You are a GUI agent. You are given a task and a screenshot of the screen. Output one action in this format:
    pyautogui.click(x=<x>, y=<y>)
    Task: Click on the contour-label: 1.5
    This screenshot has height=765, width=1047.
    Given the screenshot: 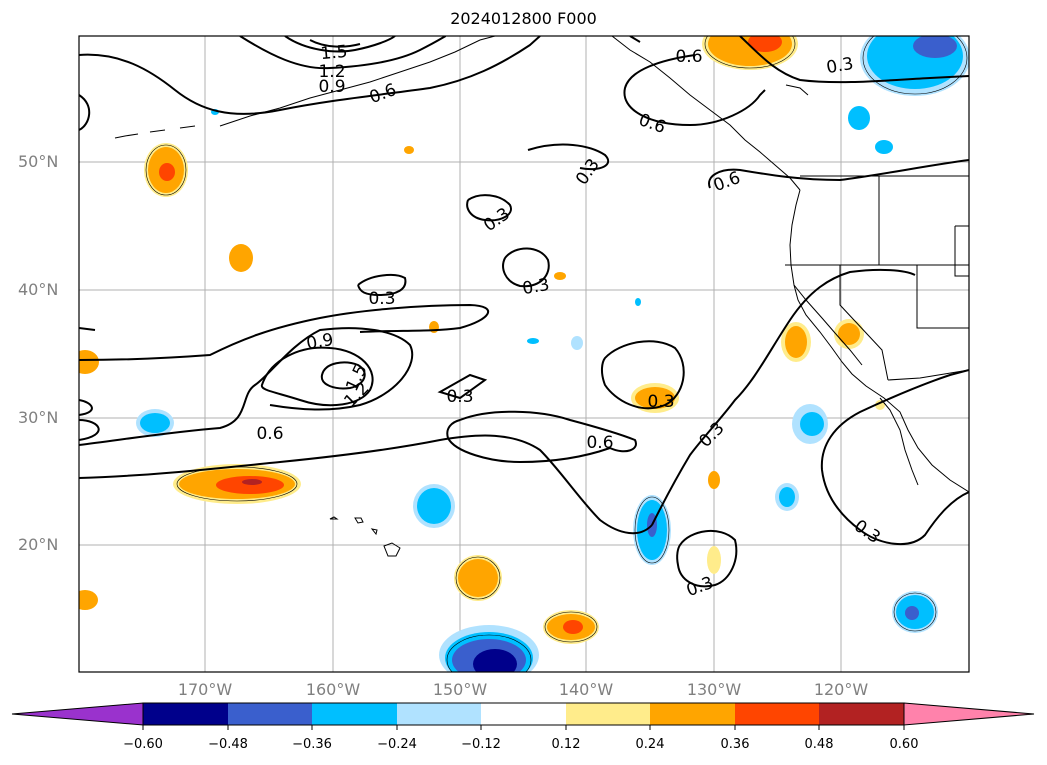 What is the action you would take?
    pyautogui.click(x=334, y=53)
    